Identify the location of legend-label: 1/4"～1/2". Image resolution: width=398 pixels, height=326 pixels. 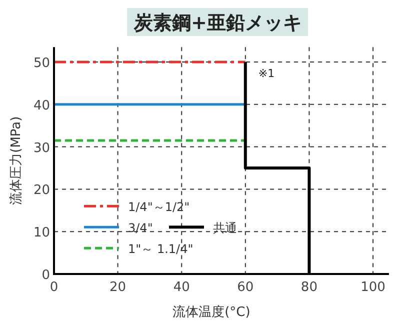
(159, 207).